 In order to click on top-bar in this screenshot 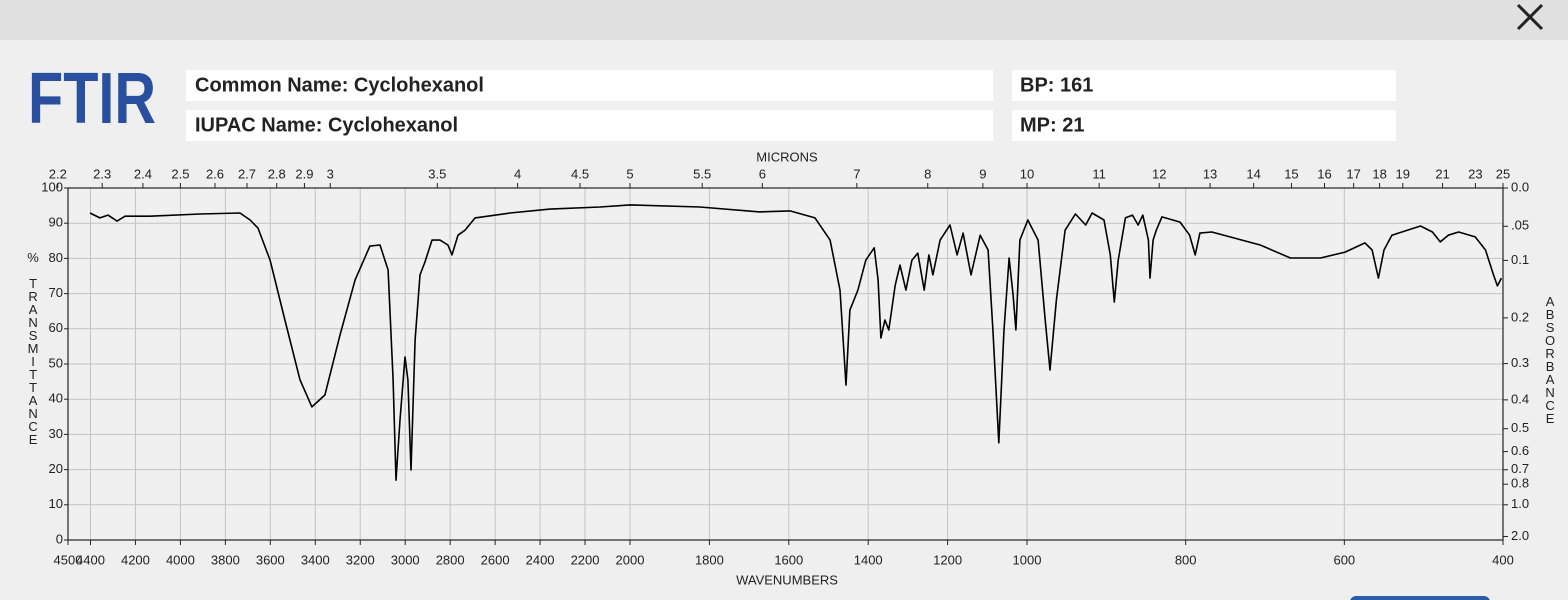, I will do `click(784, 20)`.